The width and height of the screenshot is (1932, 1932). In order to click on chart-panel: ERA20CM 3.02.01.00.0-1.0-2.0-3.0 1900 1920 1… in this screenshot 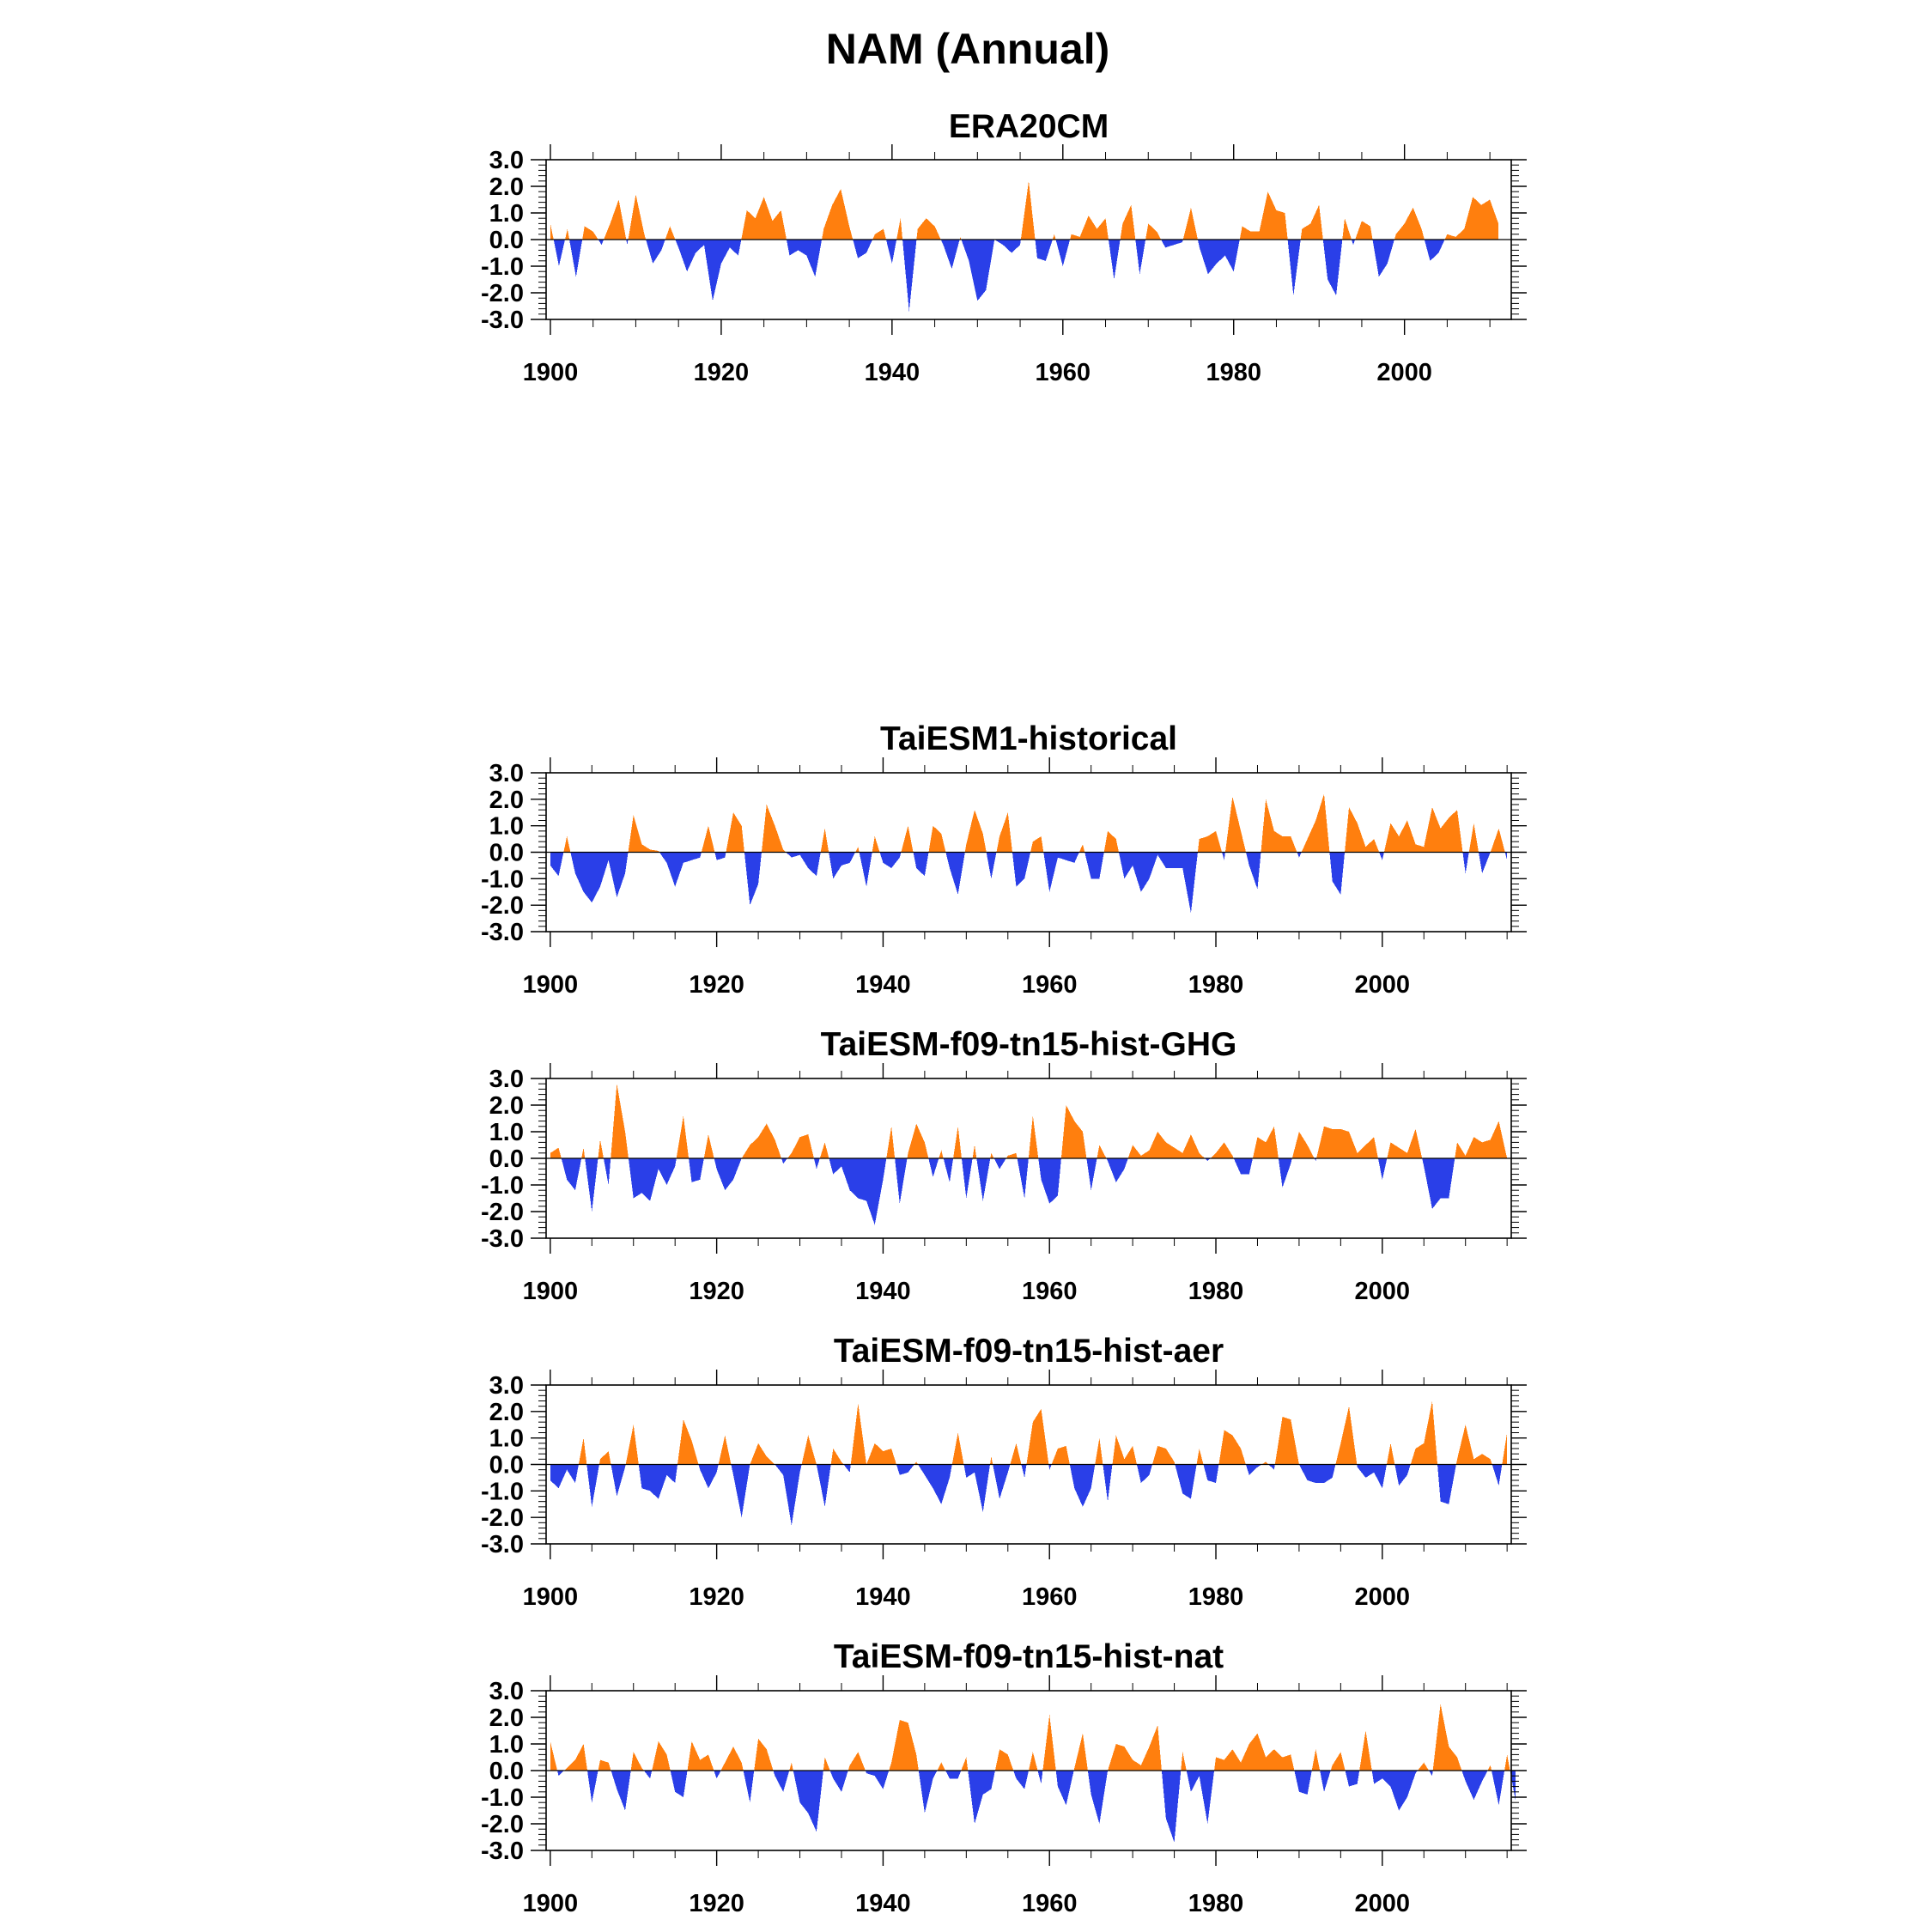, I will do `click(1004, 247)`.